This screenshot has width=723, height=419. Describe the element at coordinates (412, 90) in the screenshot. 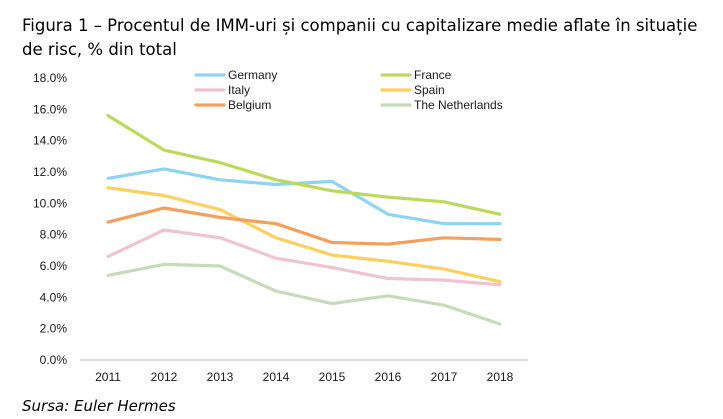

I see `legend-item-spain: Spain` at that location.